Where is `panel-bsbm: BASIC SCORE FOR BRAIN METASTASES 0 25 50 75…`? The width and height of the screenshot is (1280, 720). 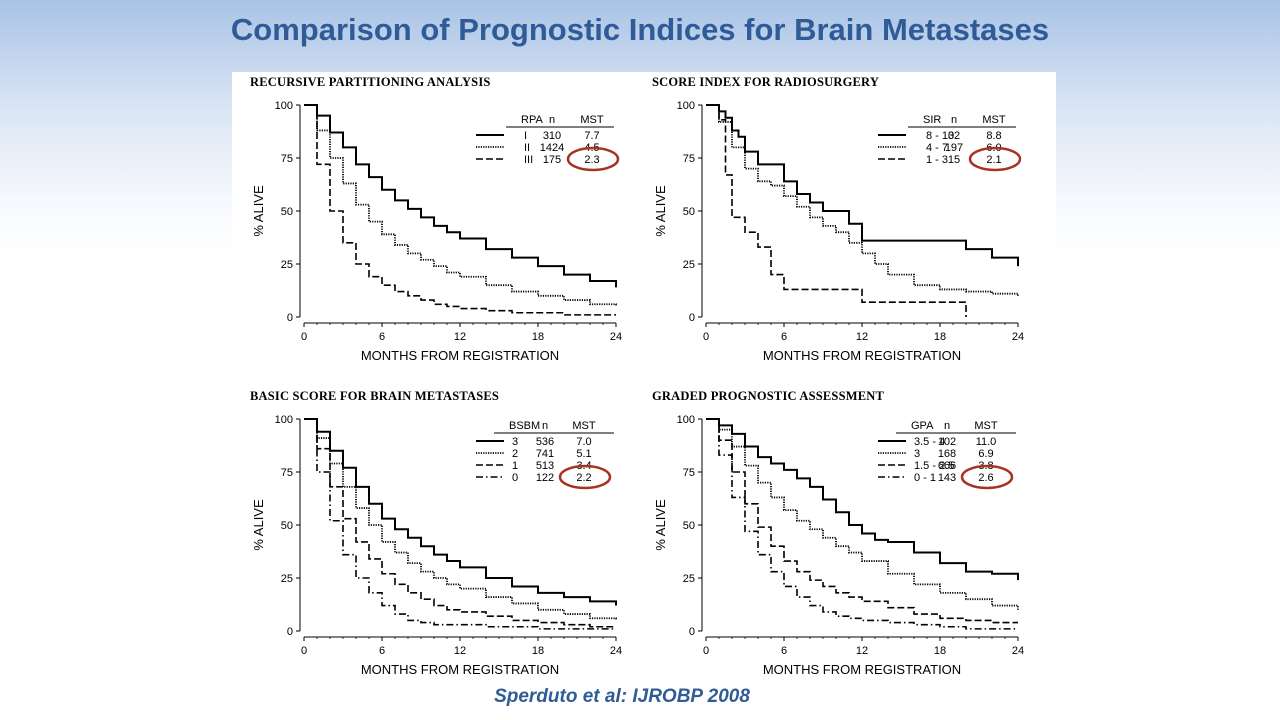
panel-bsbm: BASIC SCORE FOR BRAIN METASTASES 0 25 50 75… is located at coordinates (438, 539).